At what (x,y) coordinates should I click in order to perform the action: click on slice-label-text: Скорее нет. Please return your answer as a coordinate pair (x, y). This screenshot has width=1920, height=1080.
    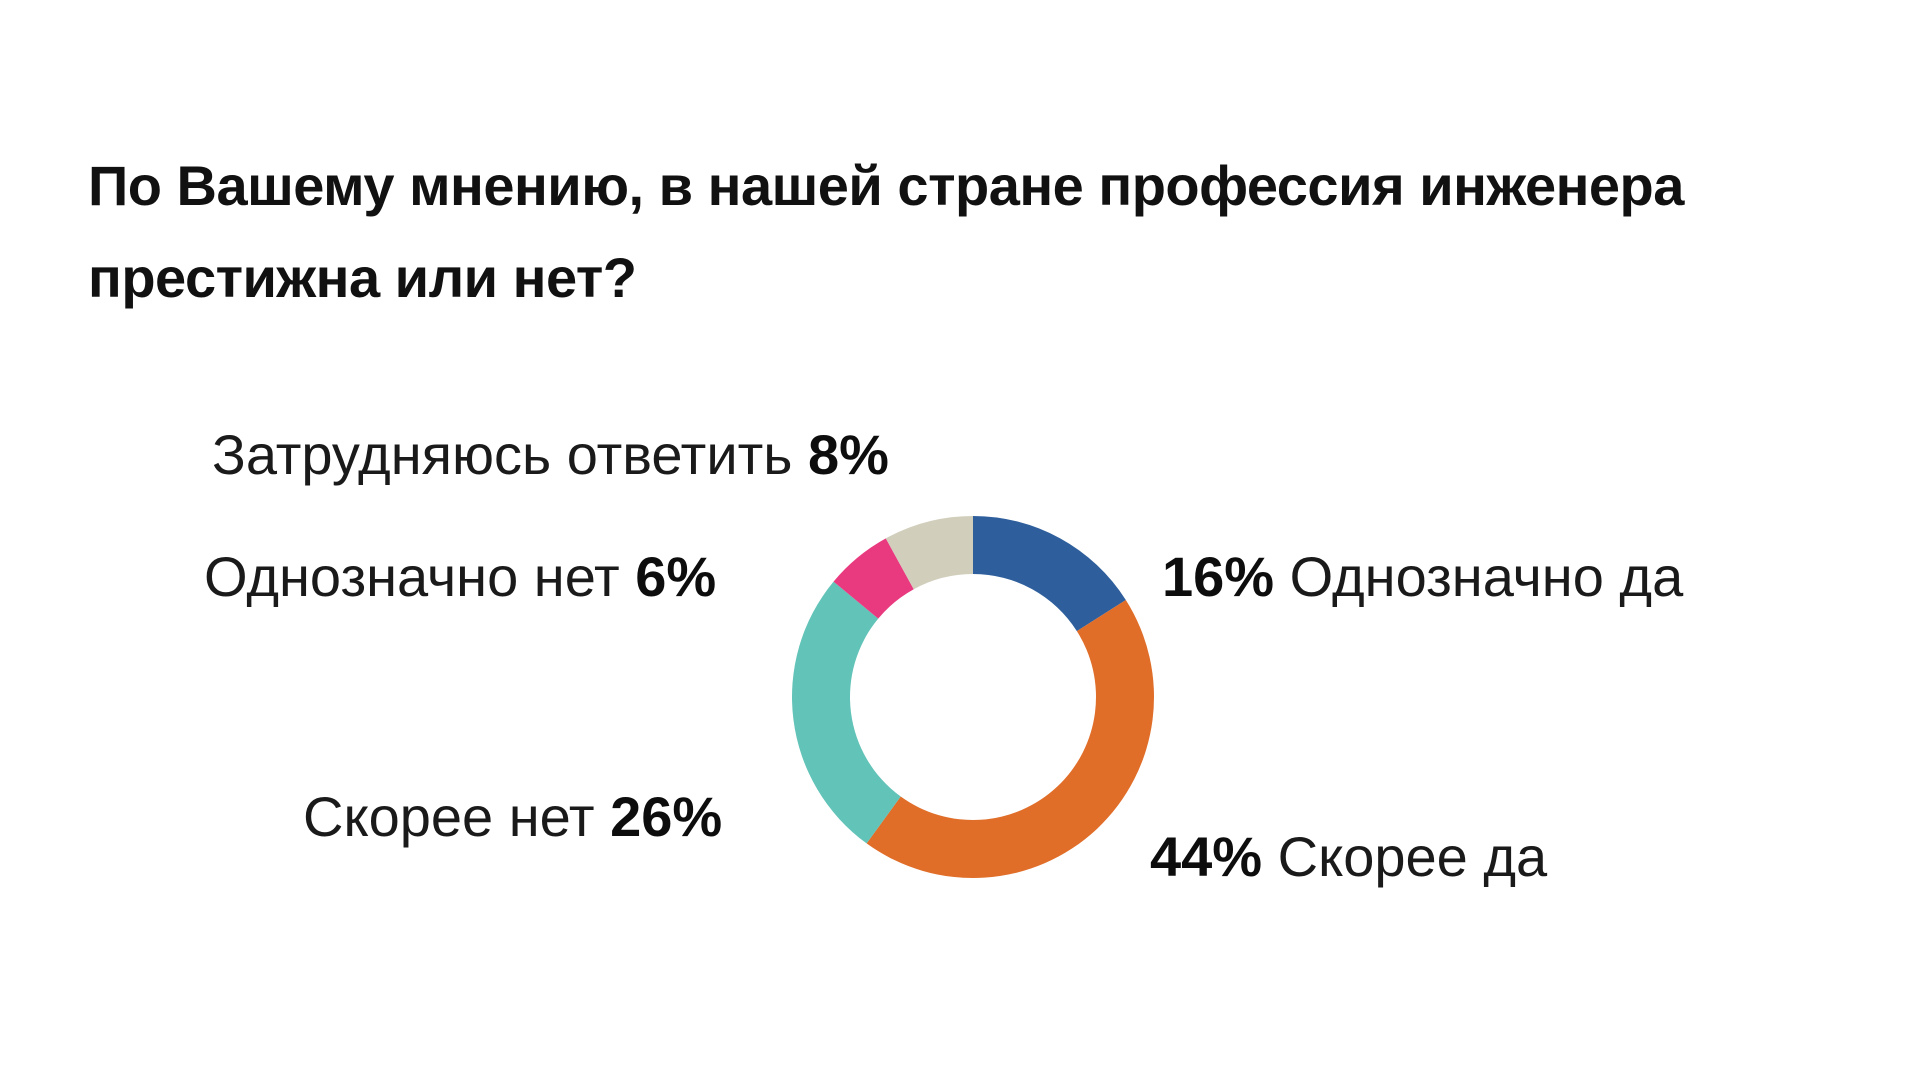
    Looking at the image, I should click on (449, 816).